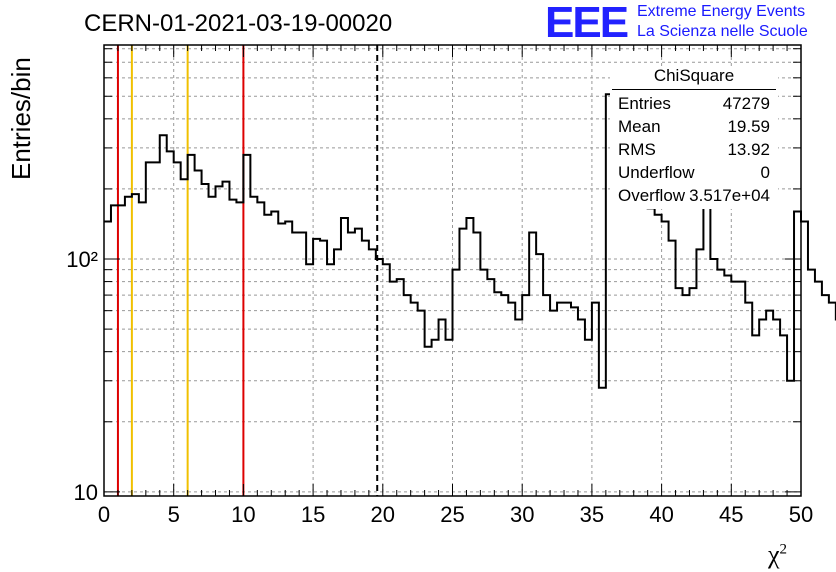 This screenshot has width=836, height=572. Describe the element at coordinates (656, 172) in the screenshot. I see `stats-key: Underflow` at that location.